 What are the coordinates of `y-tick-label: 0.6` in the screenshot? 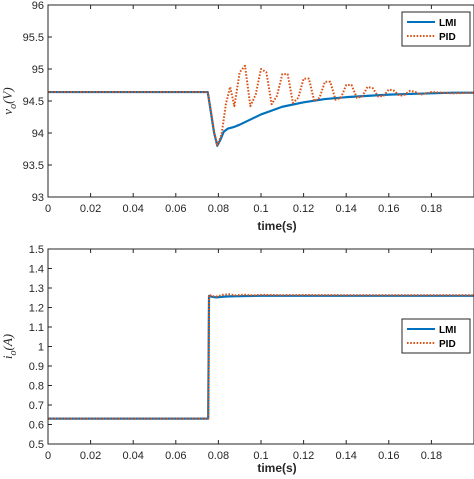 It's located at (36, 426).